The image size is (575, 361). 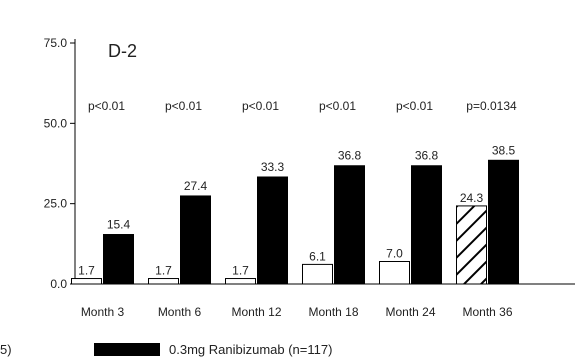 What do you see at coordinates (103, 312) in the screenshot?
I see `x-tick-label: Month 3` at bounding box center [103, 312].